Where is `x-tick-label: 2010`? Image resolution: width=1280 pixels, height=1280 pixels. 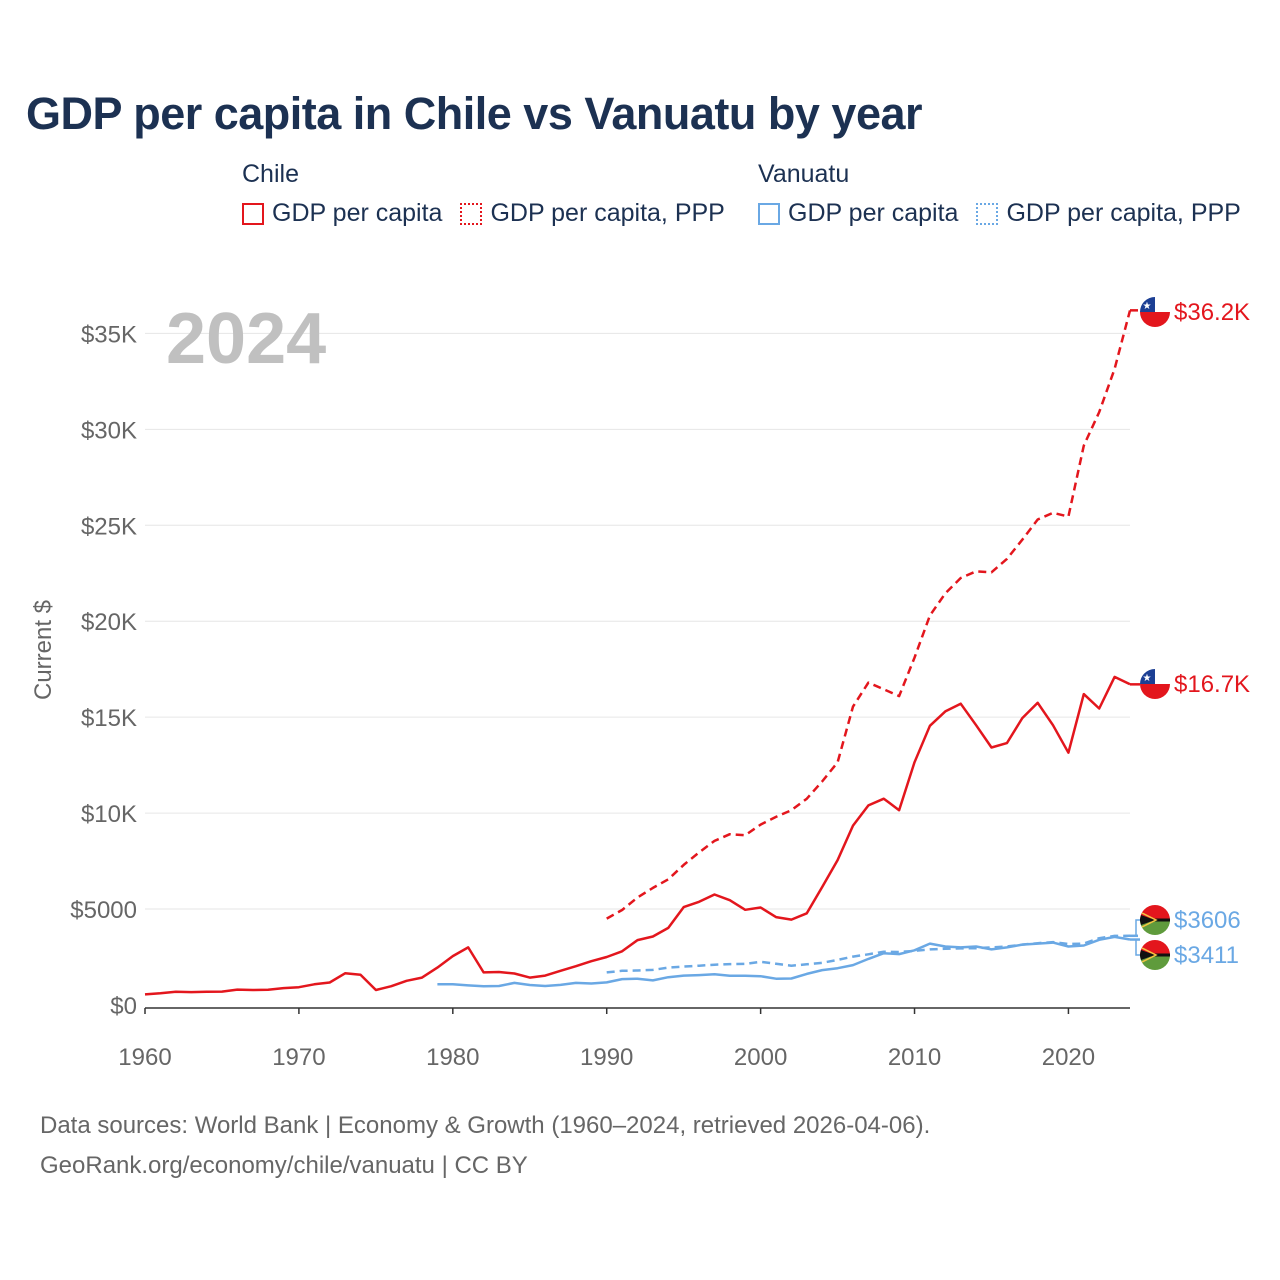
x-tick-label: 2010 is located at coordinates (914, 1057).